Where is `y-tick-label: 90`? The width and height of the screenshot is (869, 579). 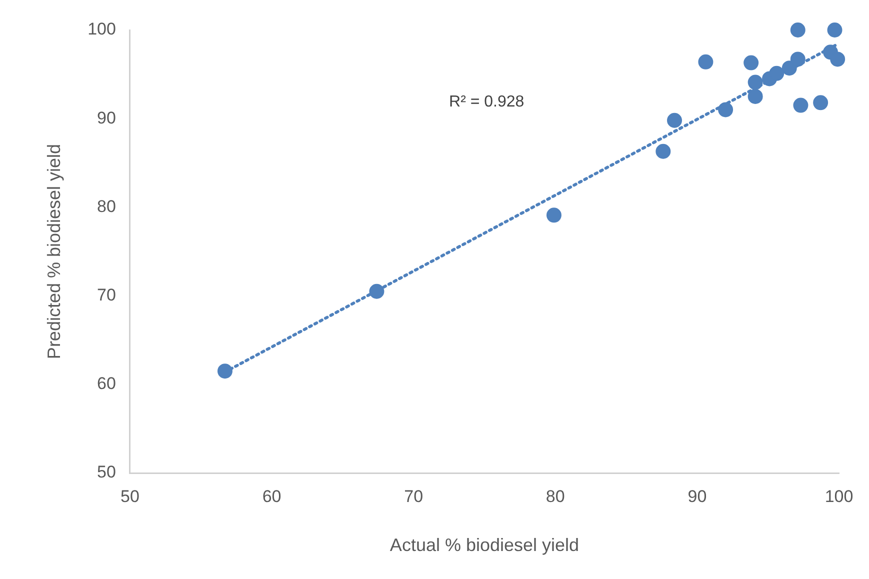 y-tick-label: 90 is located at coordinates (106, 118).